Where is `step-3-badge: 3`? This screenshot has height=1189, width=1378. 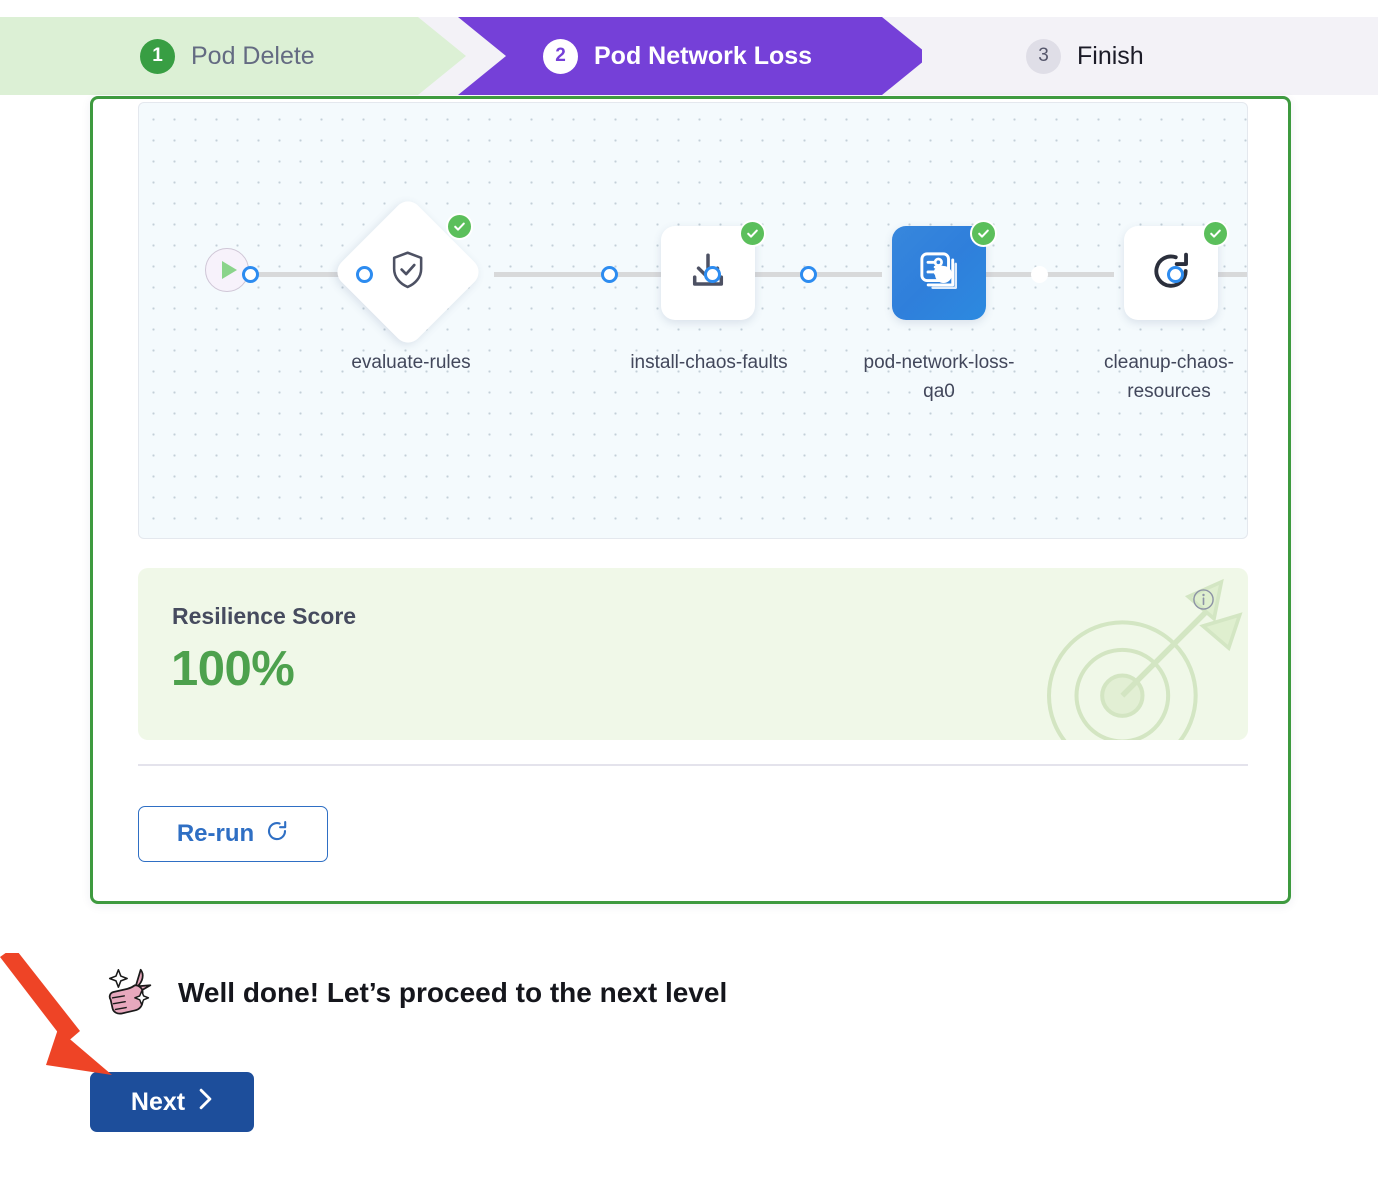
step-3-badge: 3 is located at coordinates (1043, 56).